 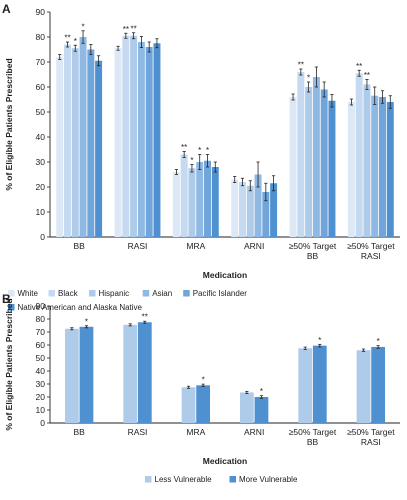 What do you see at coordinates (6, 299) in the screenshot?
I see `panel-label: B` at bounding box center [6, 299].